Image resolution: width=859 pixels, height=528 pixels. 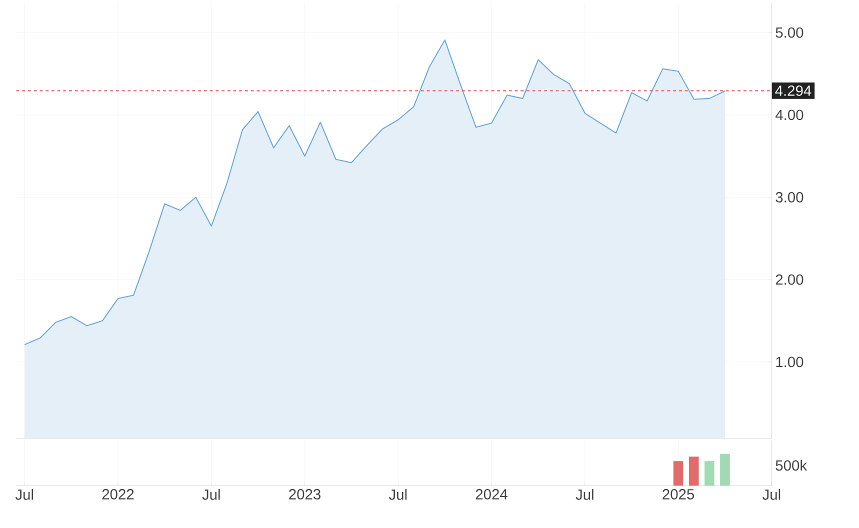 What do you see at coordinates (790, 362) in the screenshot?
I see `y-tick-label: 1.00` at bounding box center [790, 362].